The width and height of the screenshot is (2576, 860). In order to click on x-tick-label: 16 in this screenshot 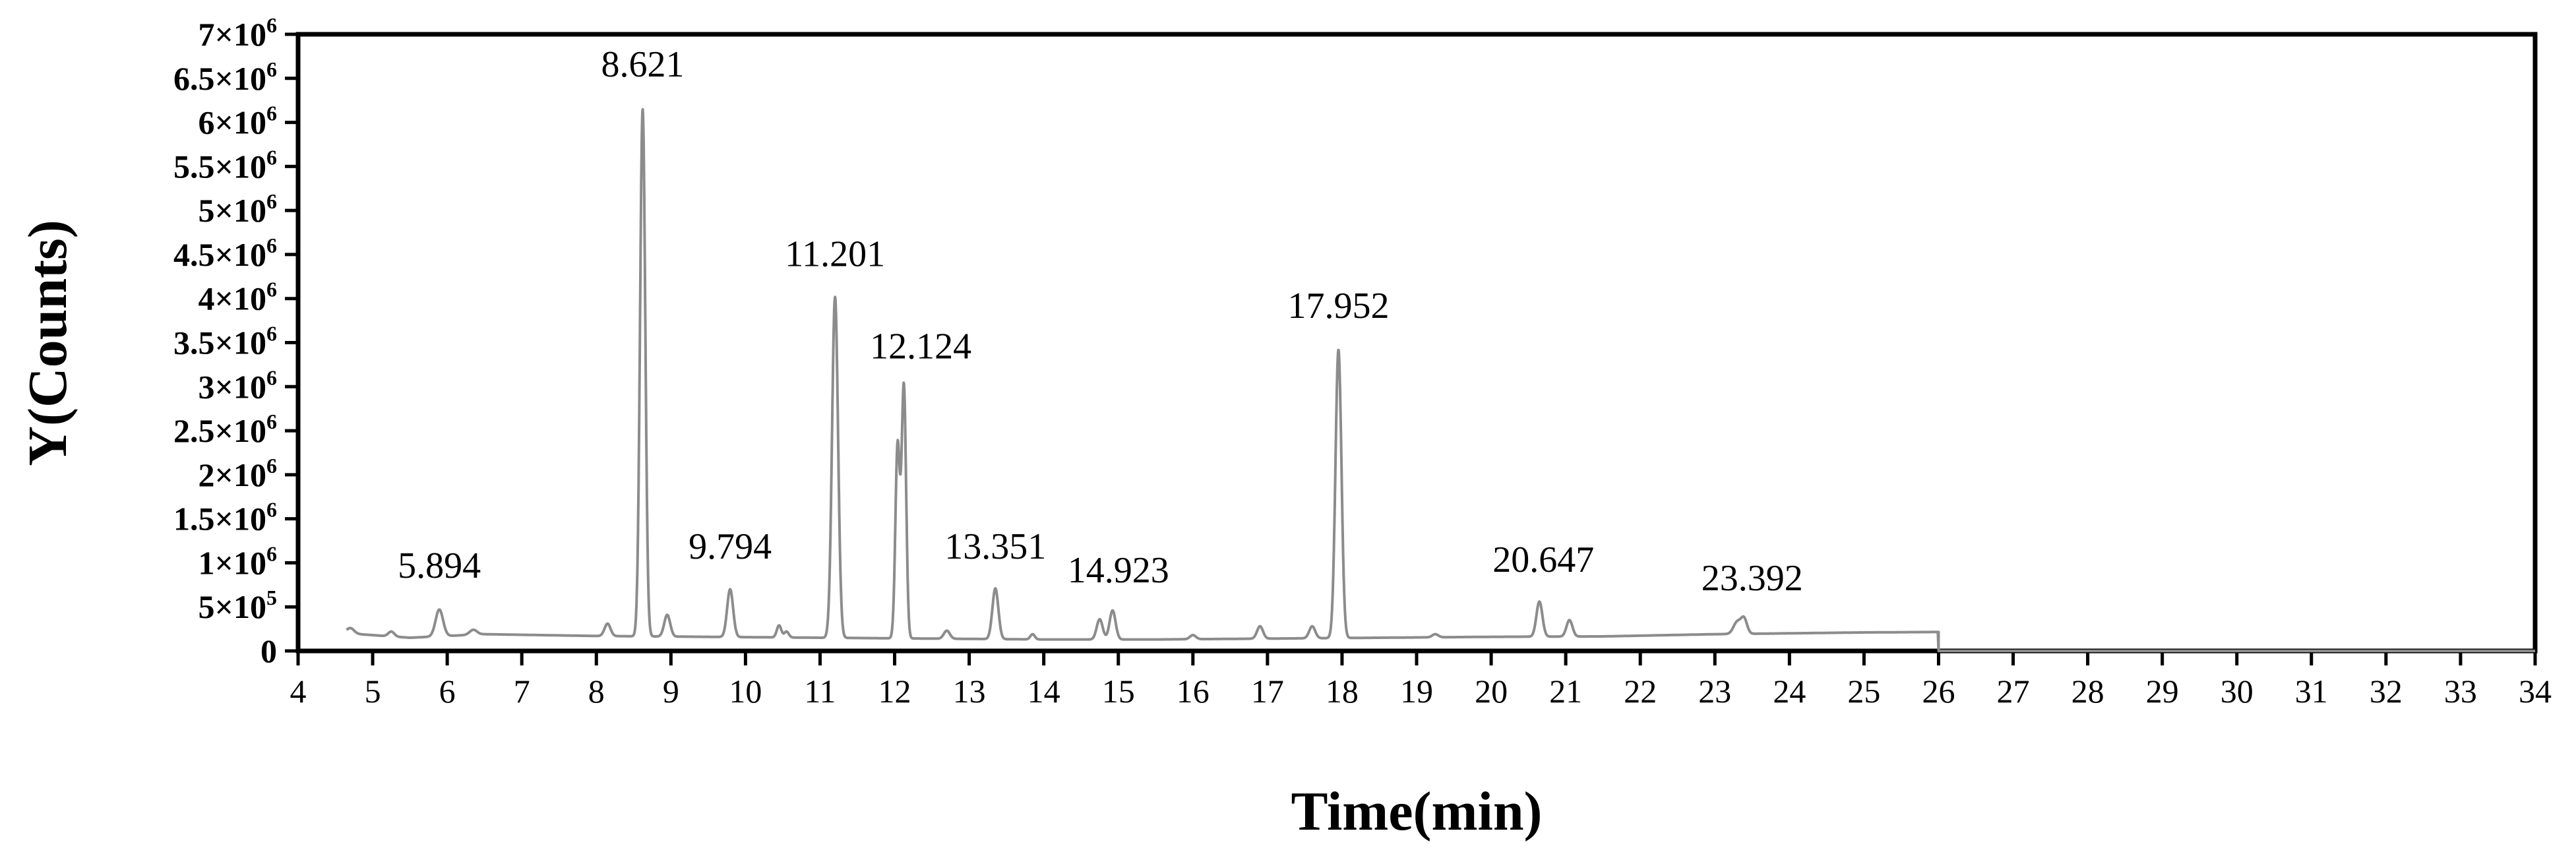, I will do `click(1193, 691)`.